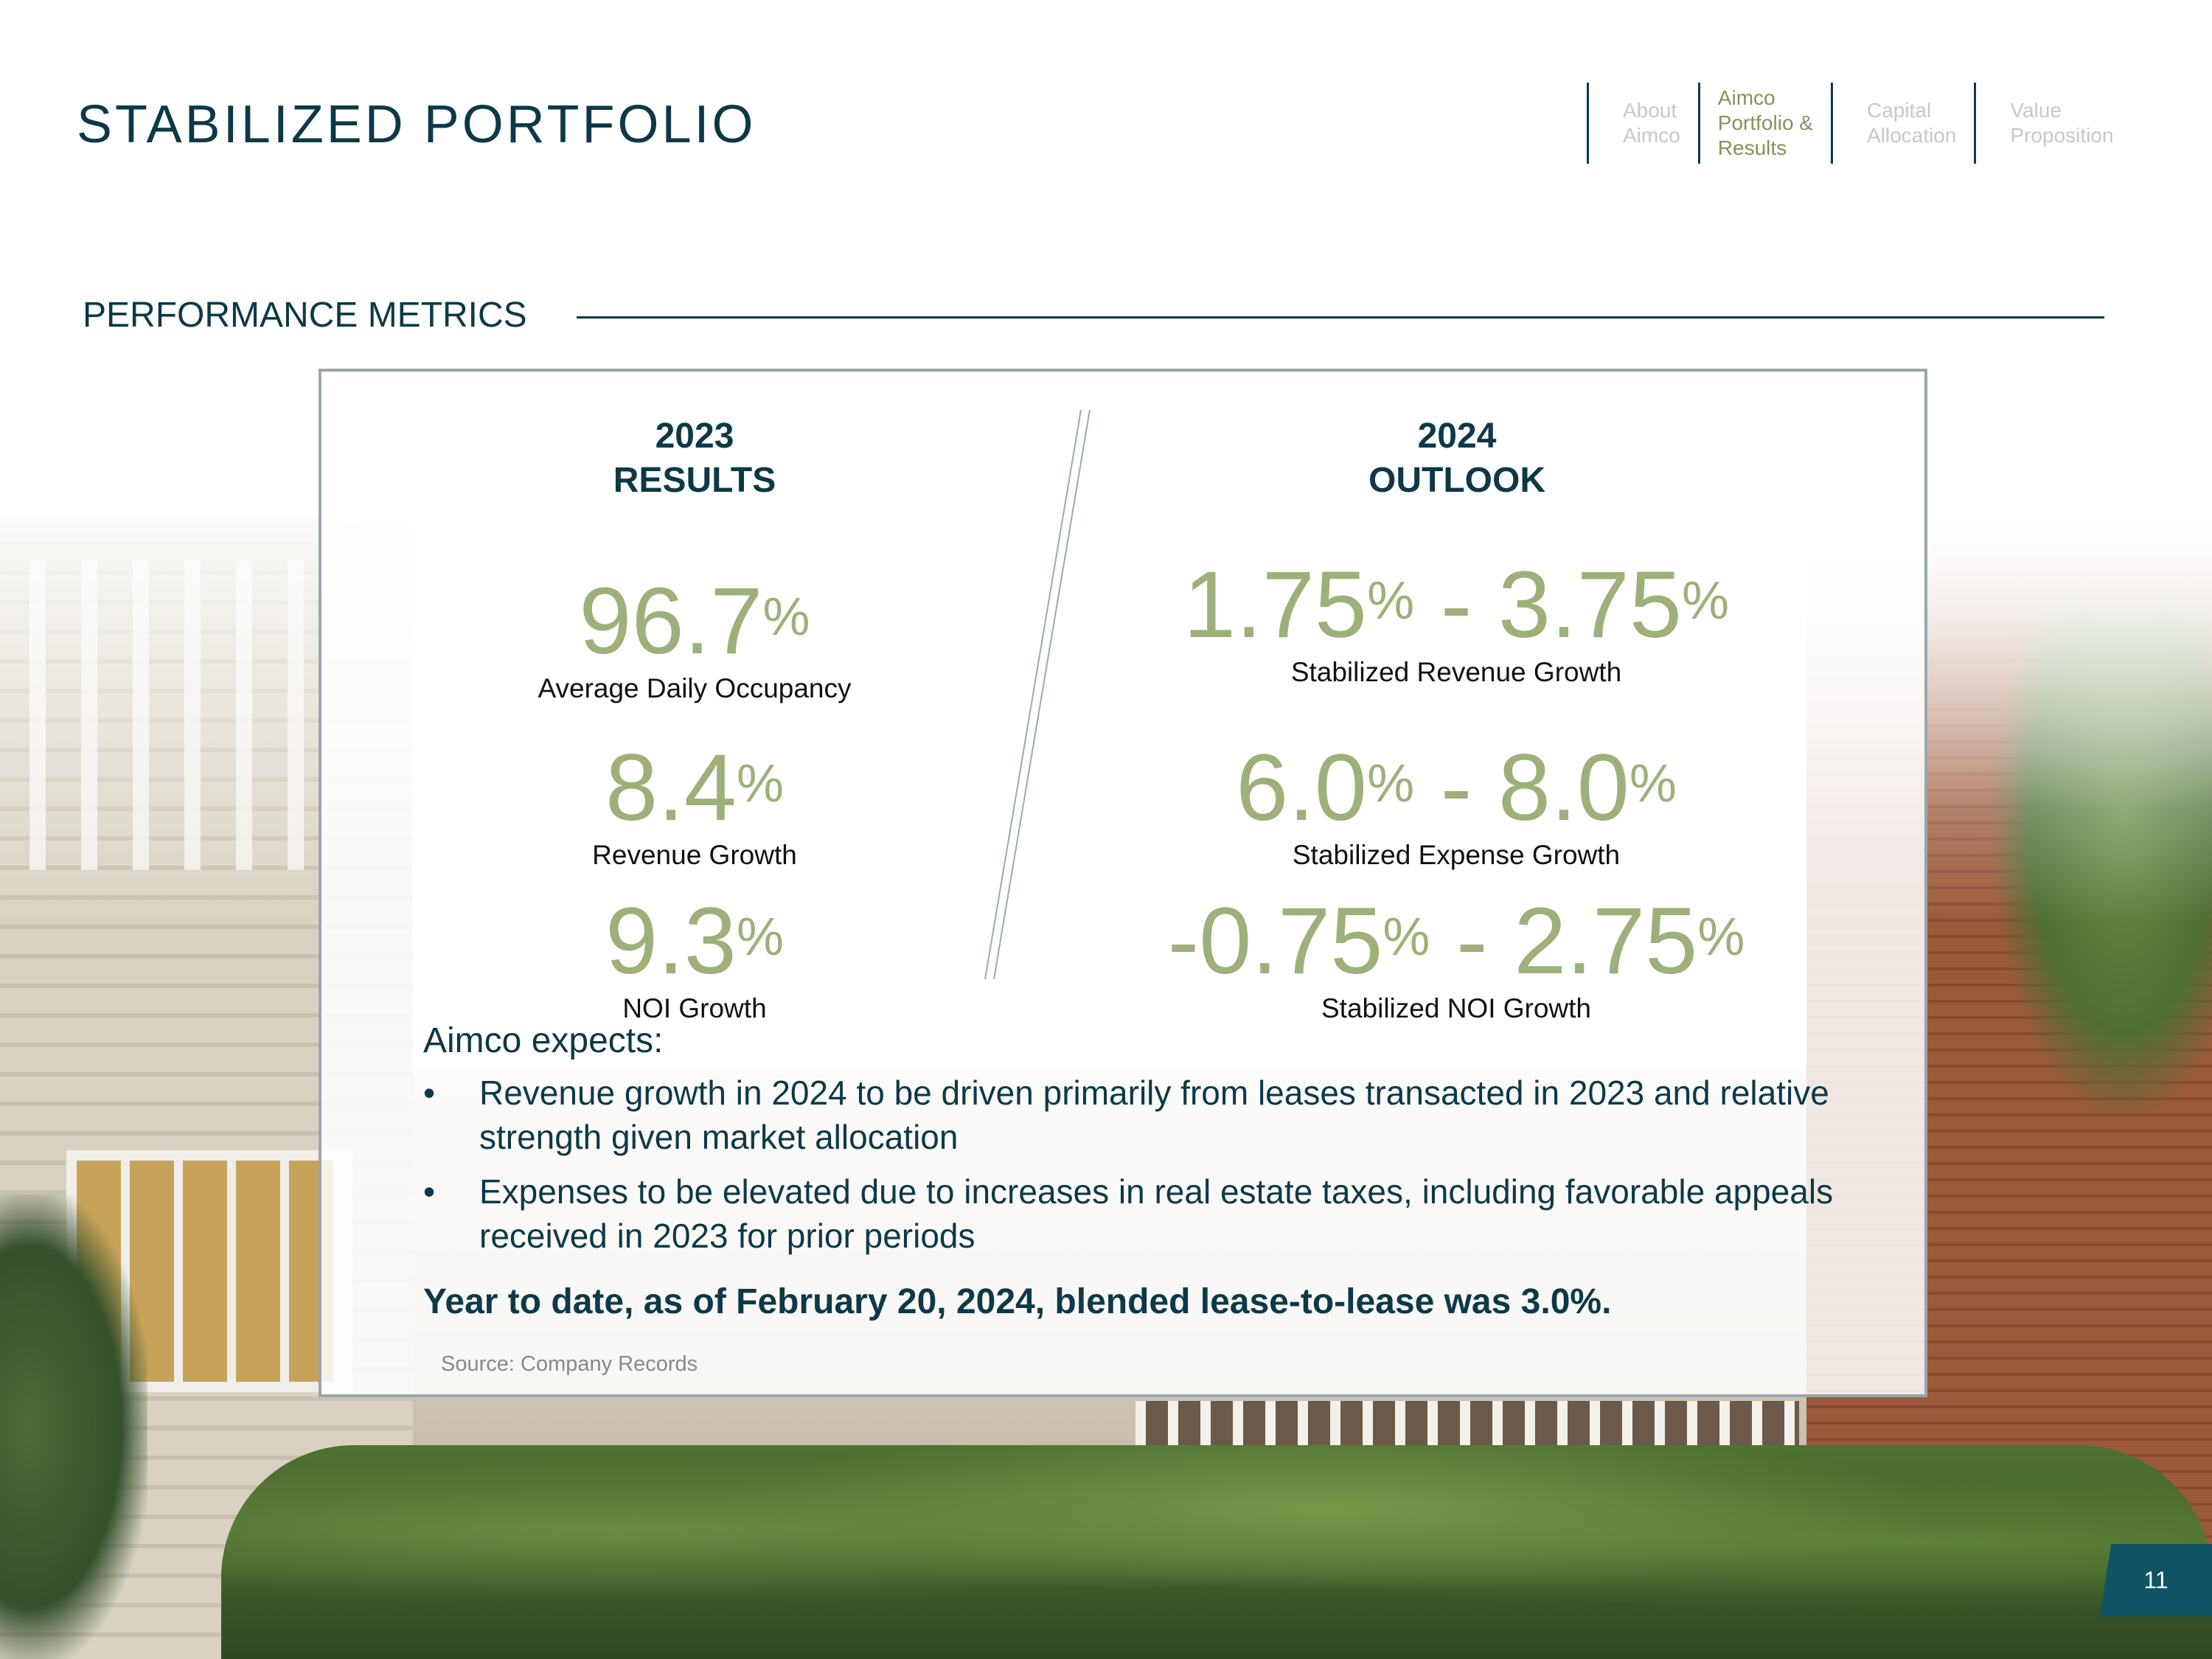  I want to click on range-high: 8.0, so click(1564, 788).